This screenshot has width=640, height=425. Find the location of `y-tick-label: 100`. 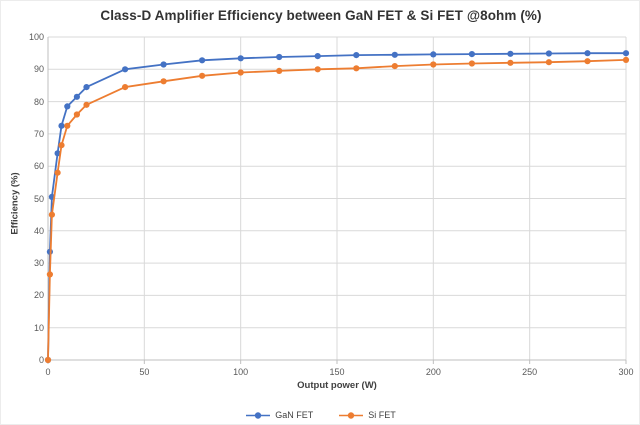

y-tick-label: 100 is located at coordinates (36, 37).